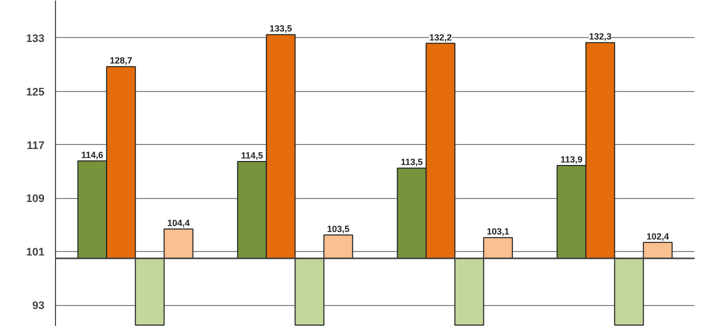  I want to click on data-label: 103,5, so click(338, 229).